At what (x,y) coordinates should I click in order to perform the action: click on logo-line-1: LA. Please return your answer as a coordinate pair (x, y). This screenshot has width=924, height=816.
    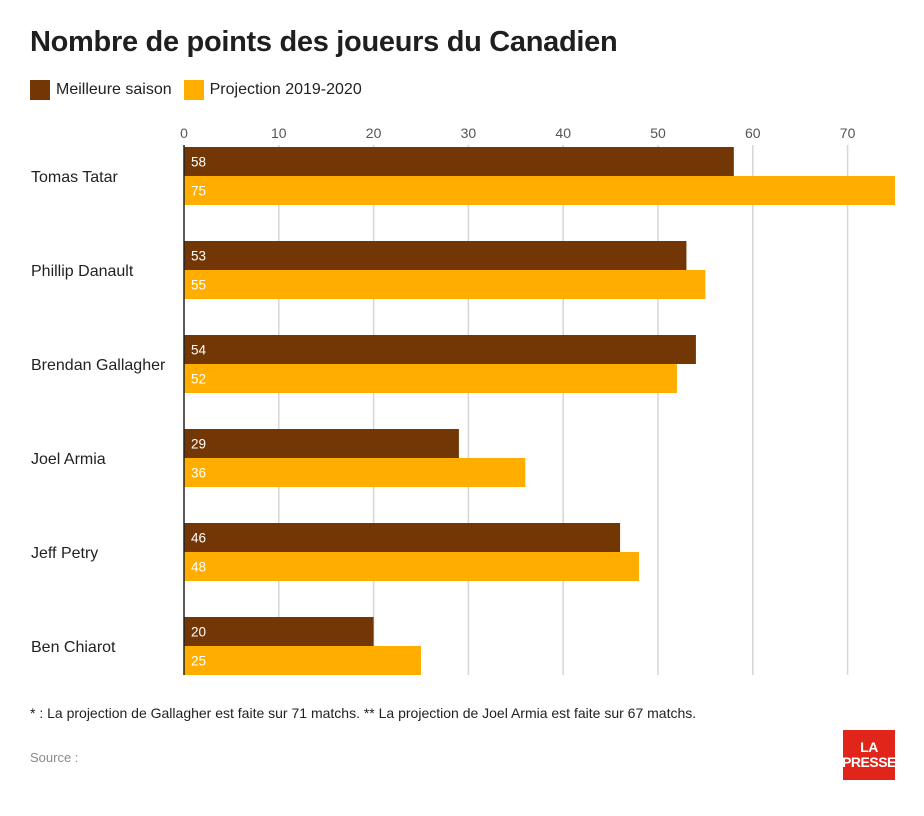
    Looking at the image, I should click on (869, 747).